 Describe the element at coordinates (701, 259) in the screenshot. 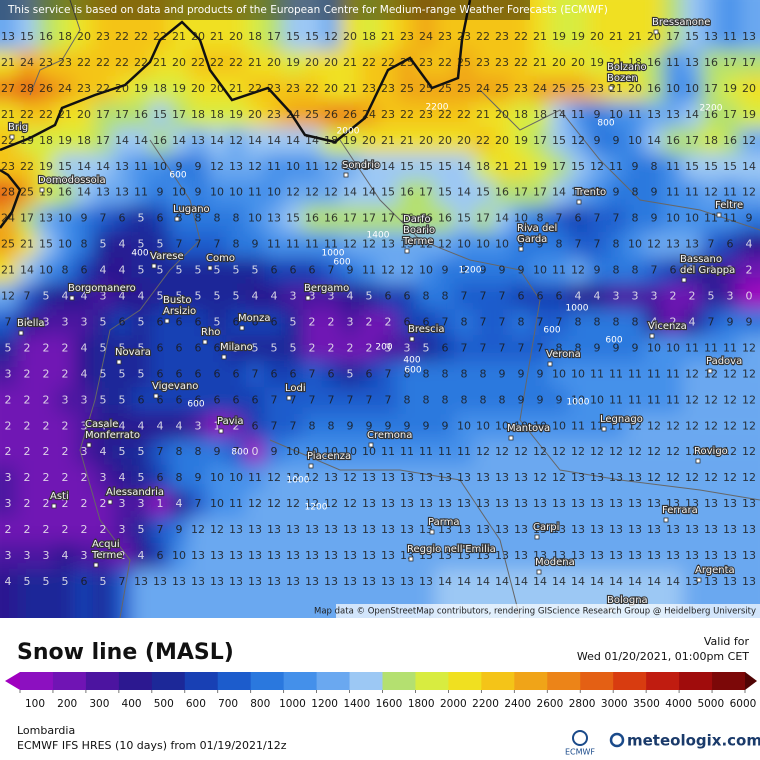

I see `city-name: Bassano` at that location.